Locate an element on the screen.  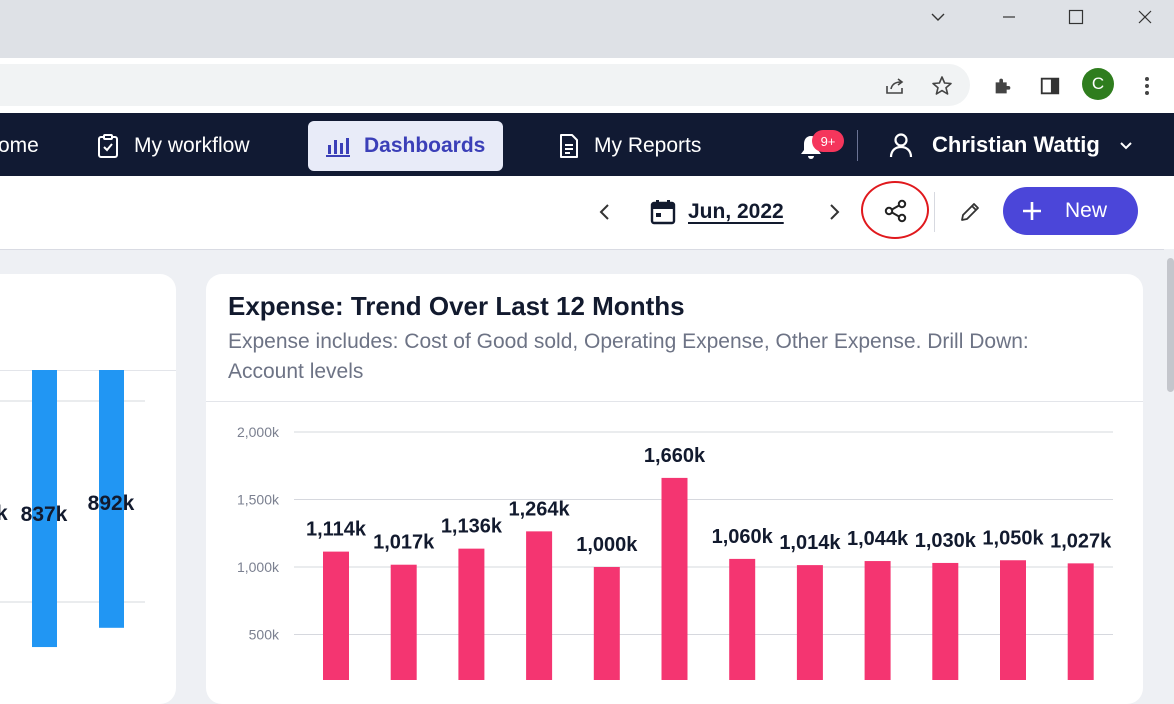
date-picker: Jun, 2022 is located at coordinates (717, 212).